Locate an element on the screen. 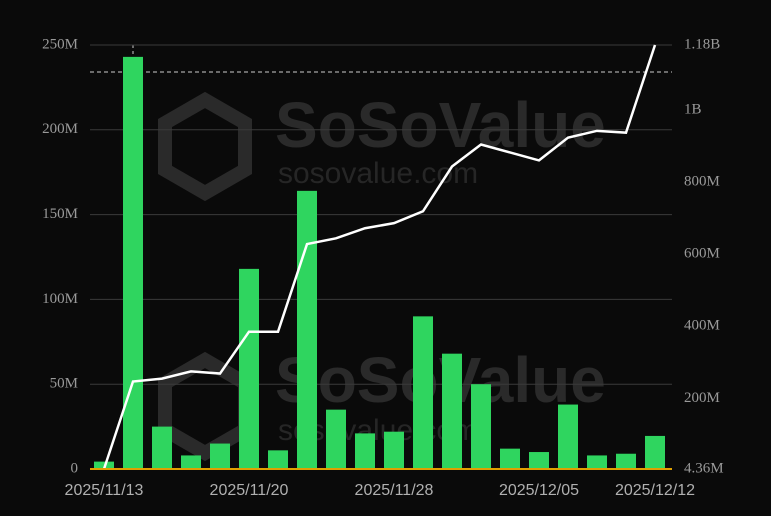 This screenshot has width=771, height=516. x-tick-label: 2025/12/12 is located at coordinates (655, 490).